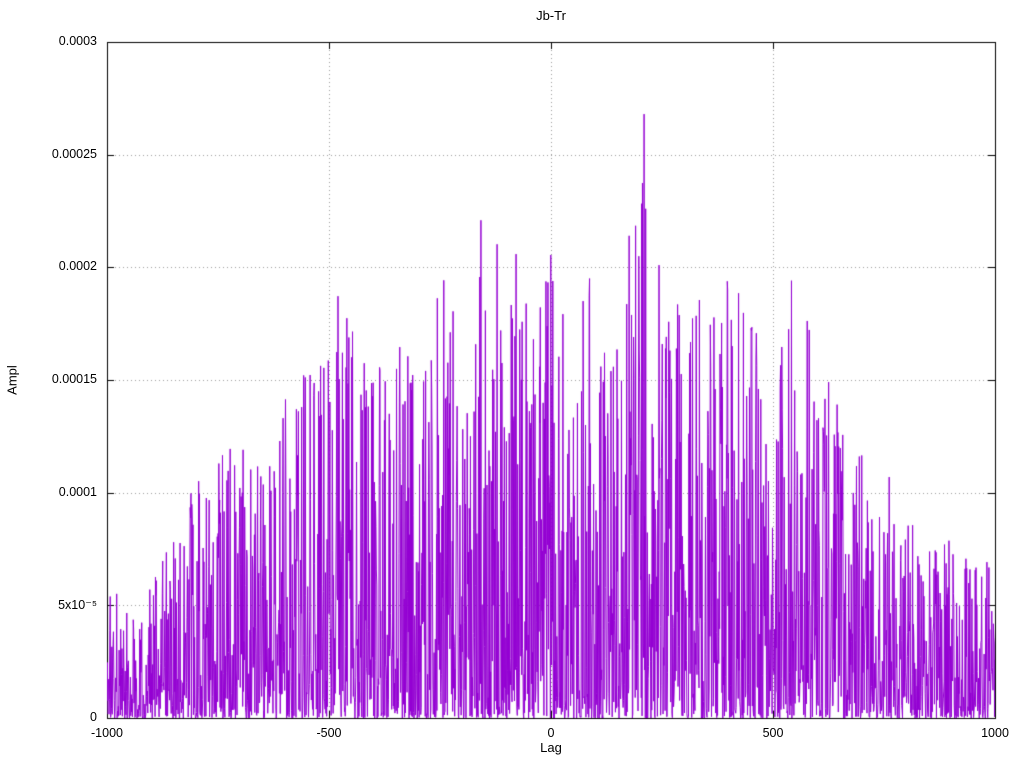  Describe the element at coordinates (74, 379) in the screenshot. I see `y-tick-label: 0.00015` at that location.